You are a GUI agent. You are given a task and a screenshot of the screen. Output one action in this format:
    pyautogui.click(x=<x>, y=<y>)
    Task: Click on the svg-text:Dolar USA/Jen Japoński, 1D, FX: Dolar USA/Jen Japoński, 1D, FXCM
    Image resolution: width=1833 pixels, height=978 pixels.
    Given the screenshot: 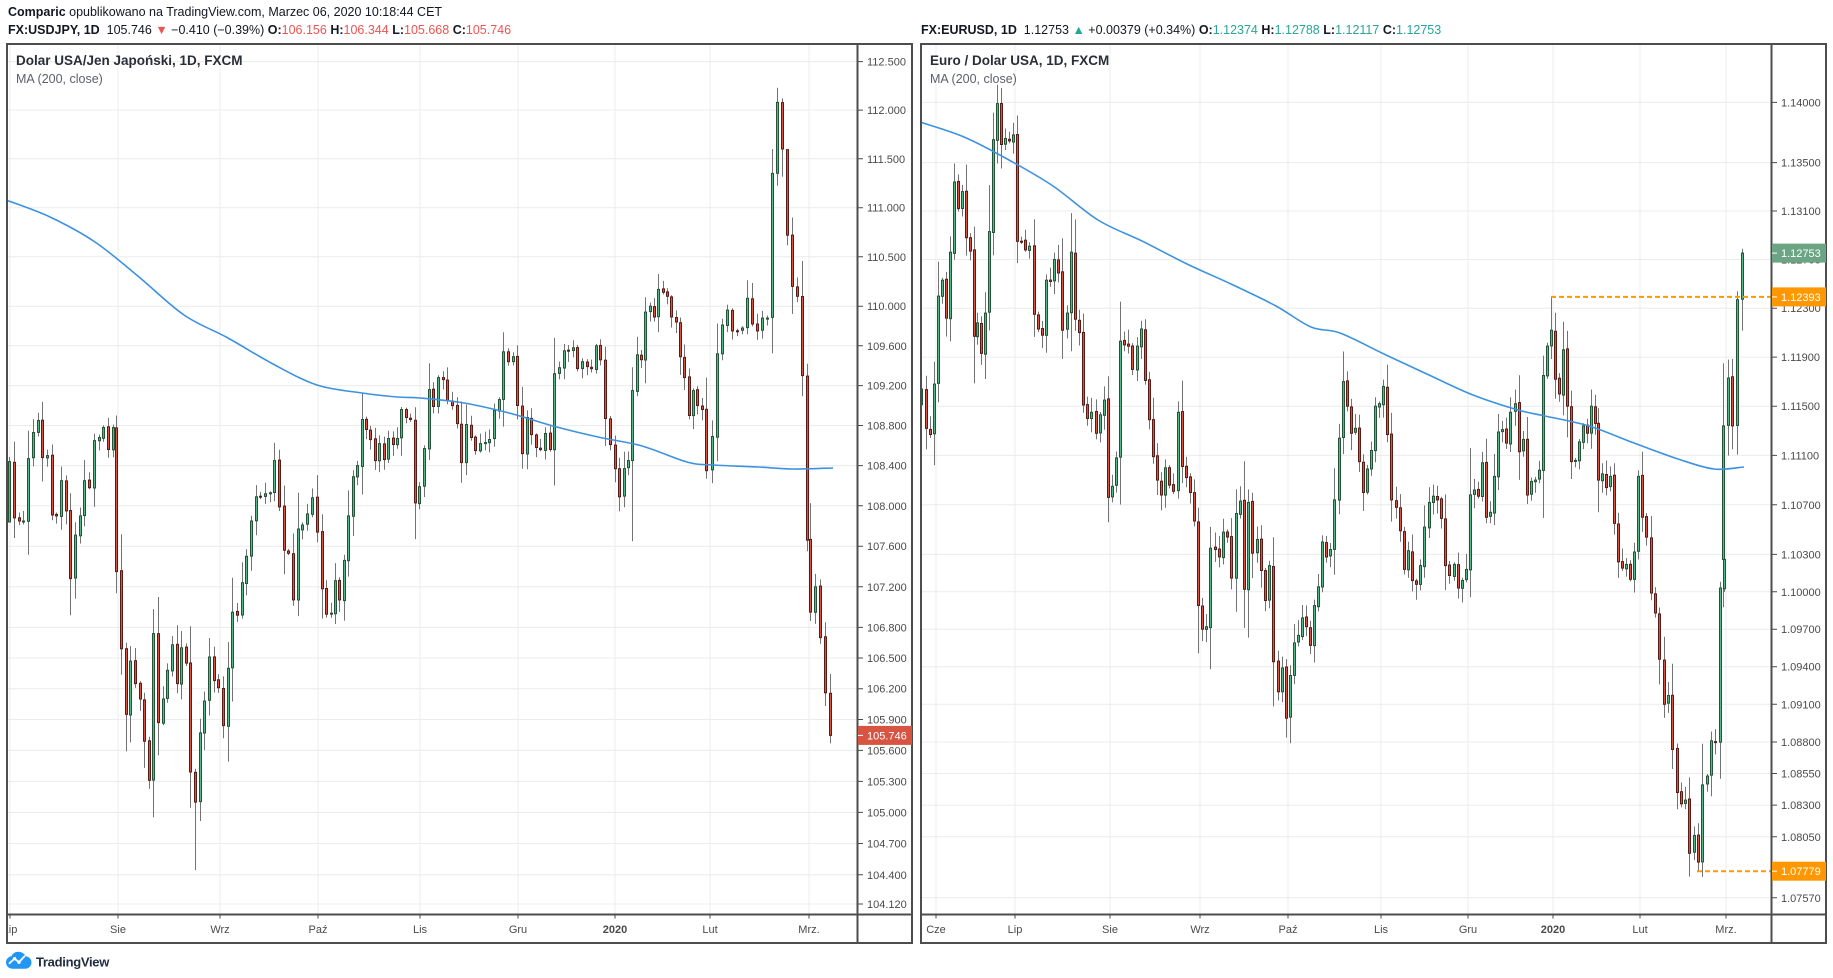 What is the action you would take?
    pyautogui.click(x=129, y=60)
    